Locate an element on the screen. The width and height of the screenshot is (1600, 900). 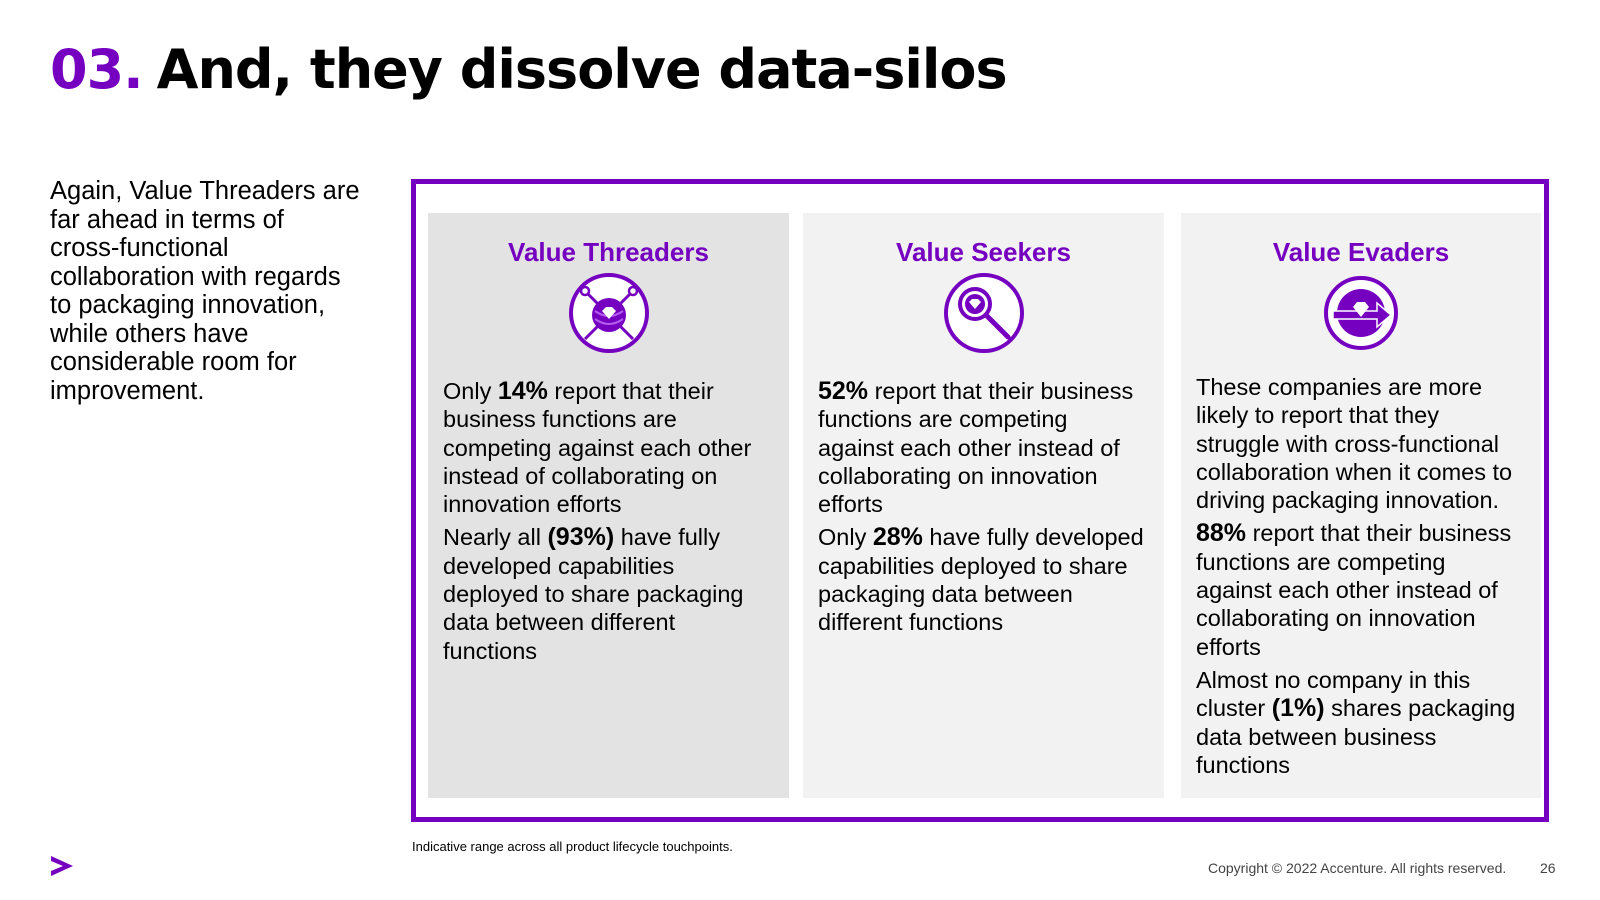
page-number: 26 is located at coordinates (1548, 868).